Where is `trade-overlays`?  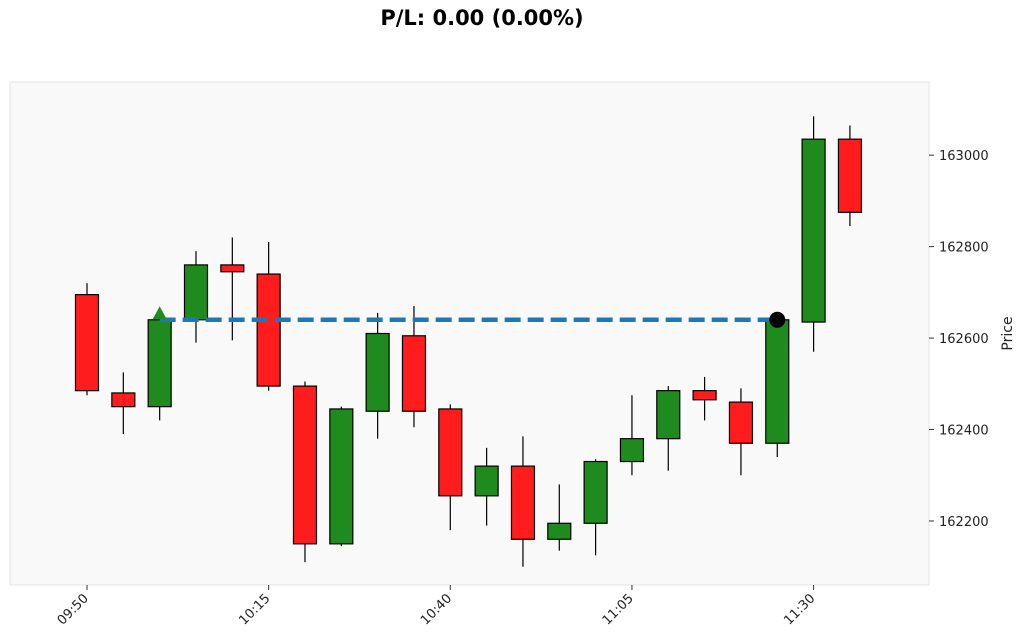 trade-overlays is located at coordinates (469, 317).